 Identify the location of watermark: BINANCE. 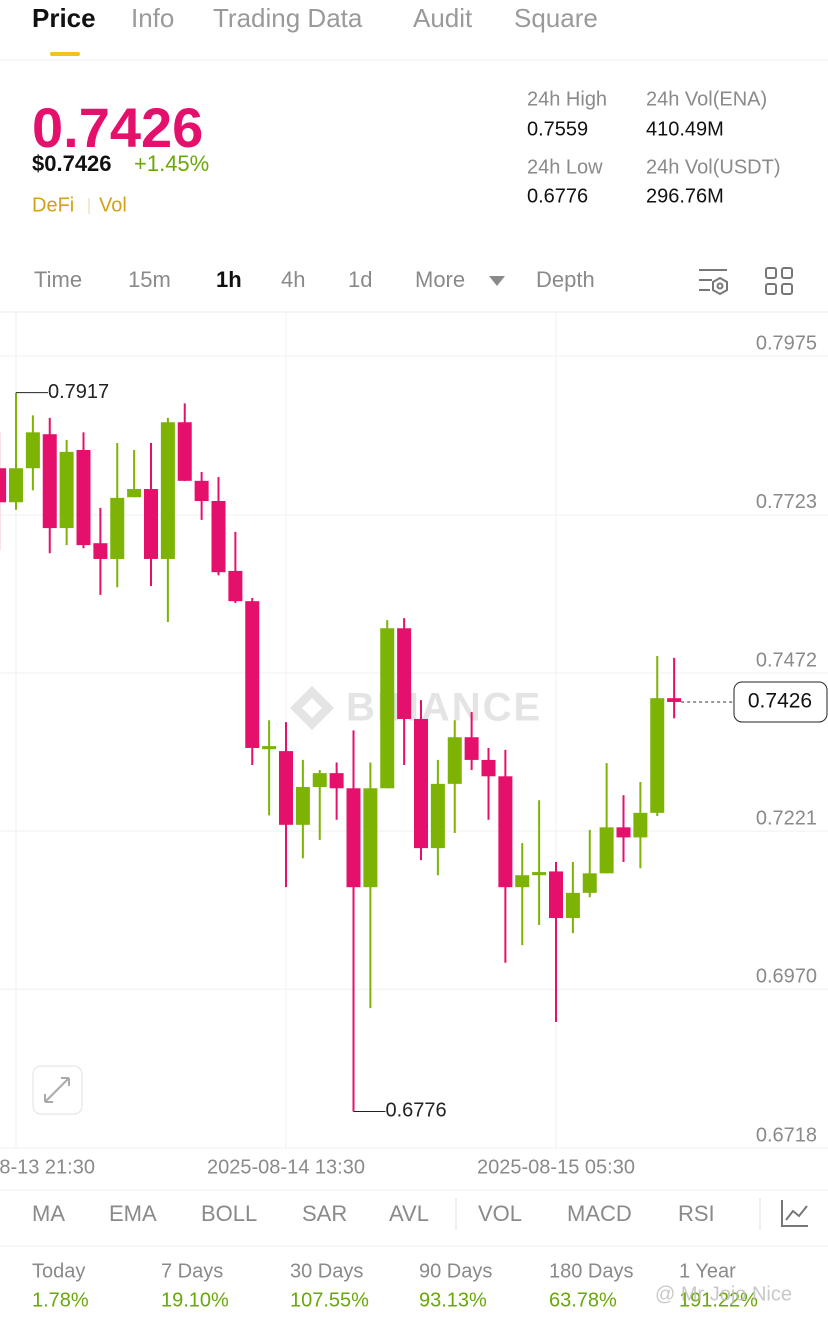
(444, 708).